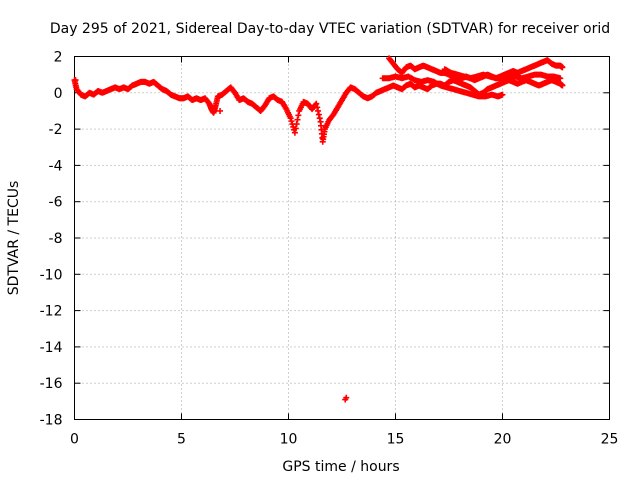  What do you see at coordinates (56, 203) in the screenshot?
I see `y-tick-label: -6` at bounding box center [56, 203].